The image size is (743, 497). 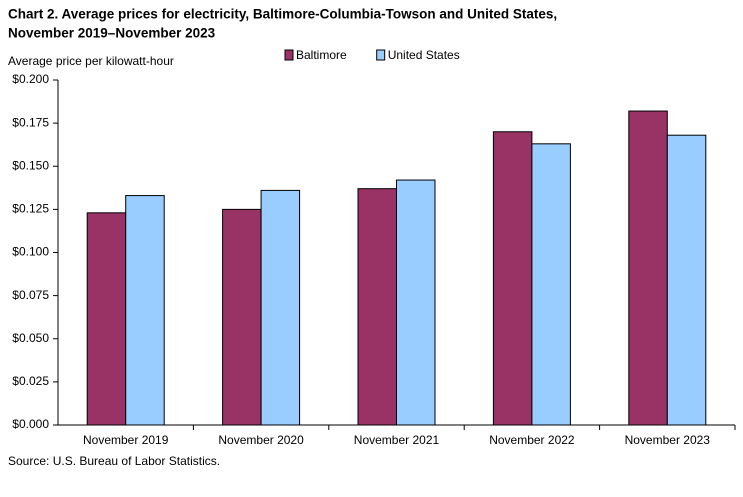 I want to click on x-tick-label: November 2021, so click(x=397, y=440).